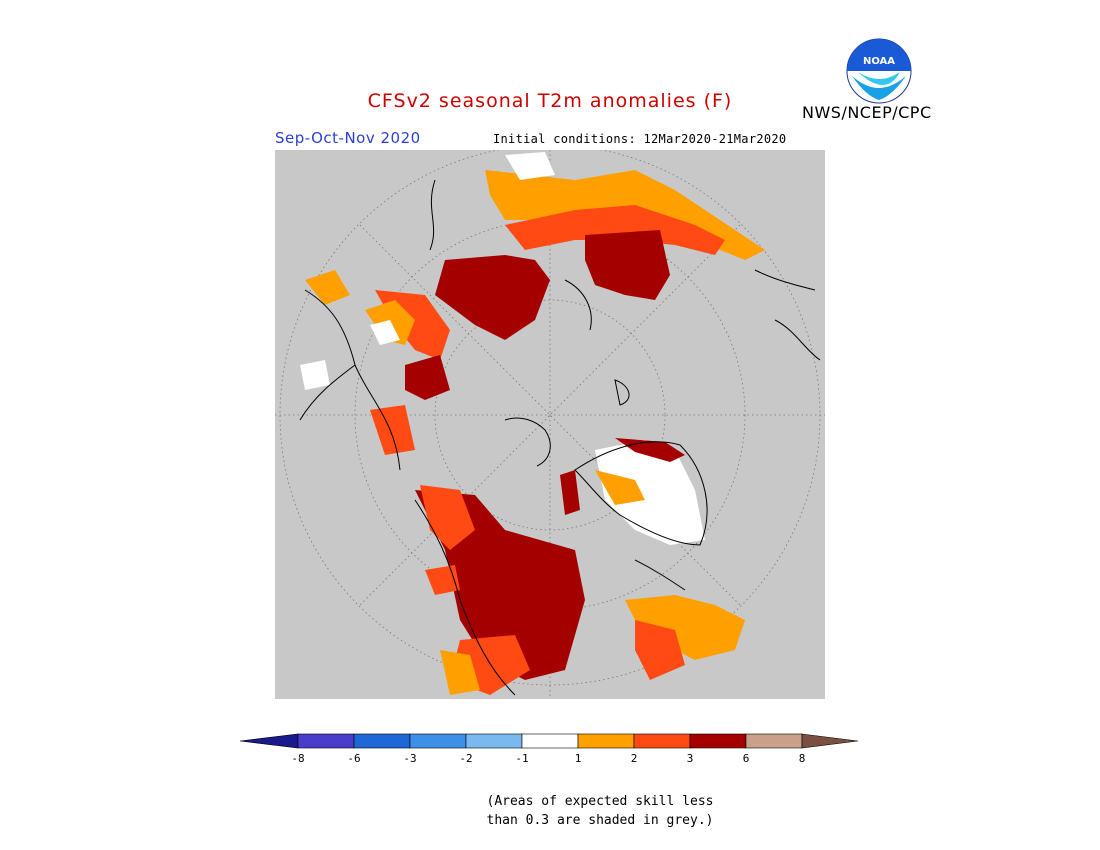 The height and width of the screenshot is (850, 1100). Describe the element at coordinates (521, 758) in the screenshot. I see `colorbar-tick-label: -1` at that location.